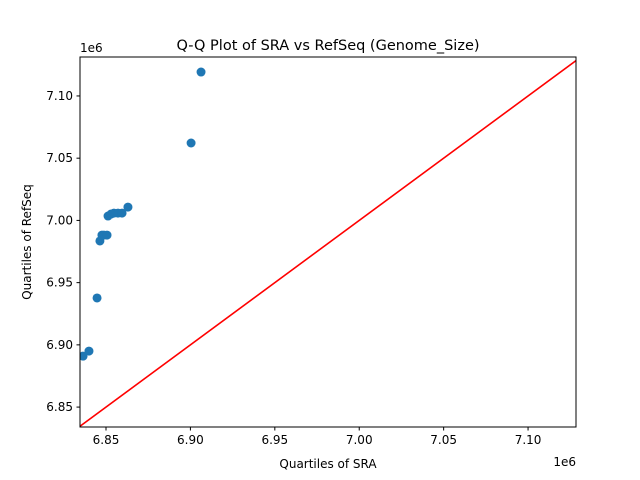 The image size is (640, 480). Describe the element at coordinates (359, 440) in the screenshot. I see `x-tick-label: 7.00` at that location.